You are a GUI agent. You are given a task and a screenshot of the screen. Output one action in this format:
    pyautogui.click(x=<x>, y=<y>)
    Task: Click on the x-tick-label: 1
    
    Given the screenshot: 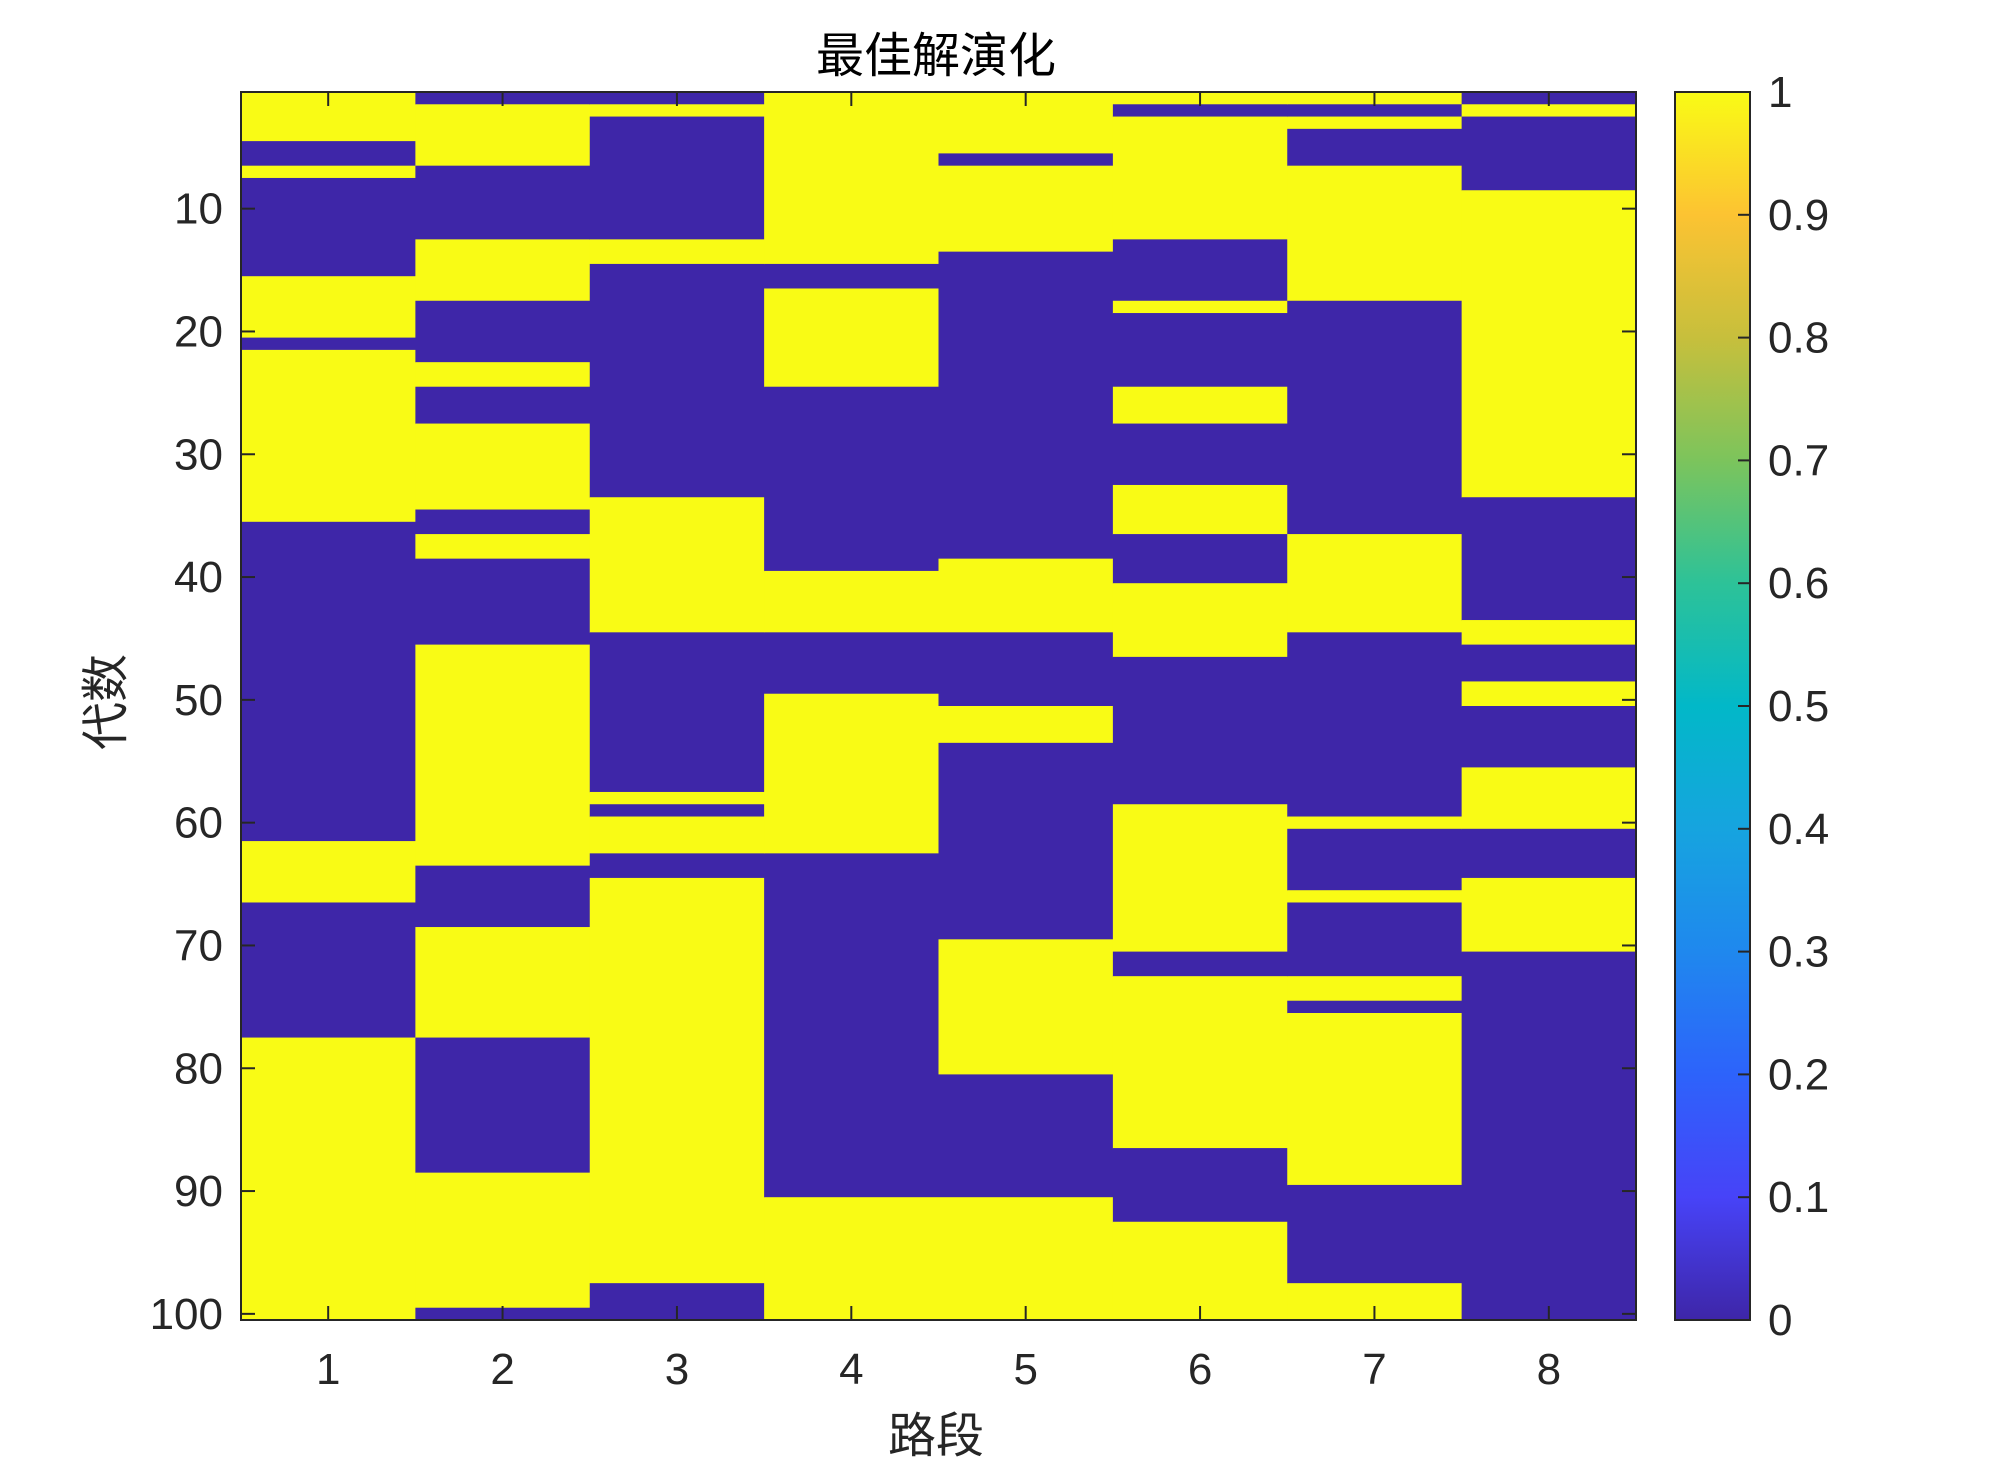 What is the action you would take?
    pyautogui.click(x=328, y=1369)
    